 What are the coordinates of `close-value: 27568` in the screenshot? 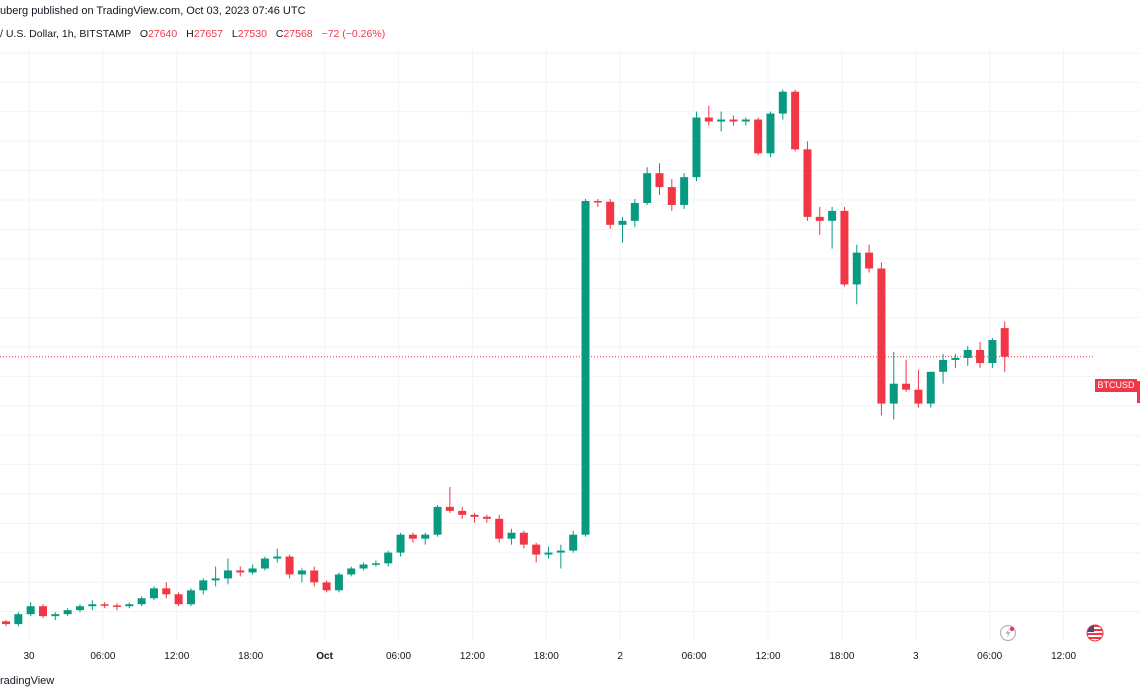 It's located at (298, 34).